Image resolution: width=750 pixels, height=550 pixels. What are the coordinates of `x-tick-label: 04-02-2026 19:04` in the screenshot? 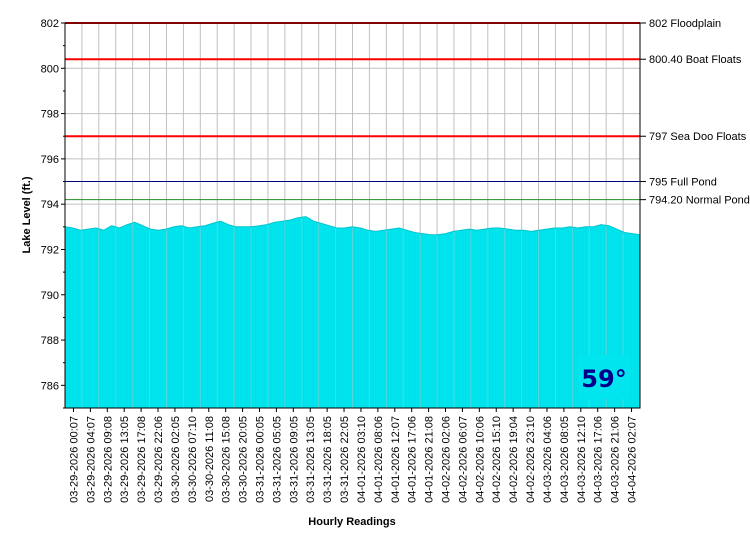 It's located at (514, 459).